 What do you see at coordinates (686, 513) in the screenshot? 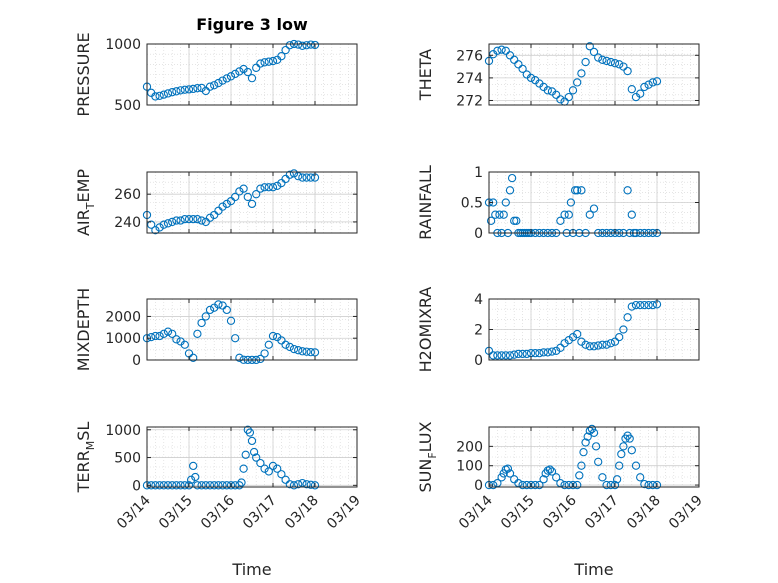
I see `x-tick-label: 03/19` at bounding box center [686, 513].